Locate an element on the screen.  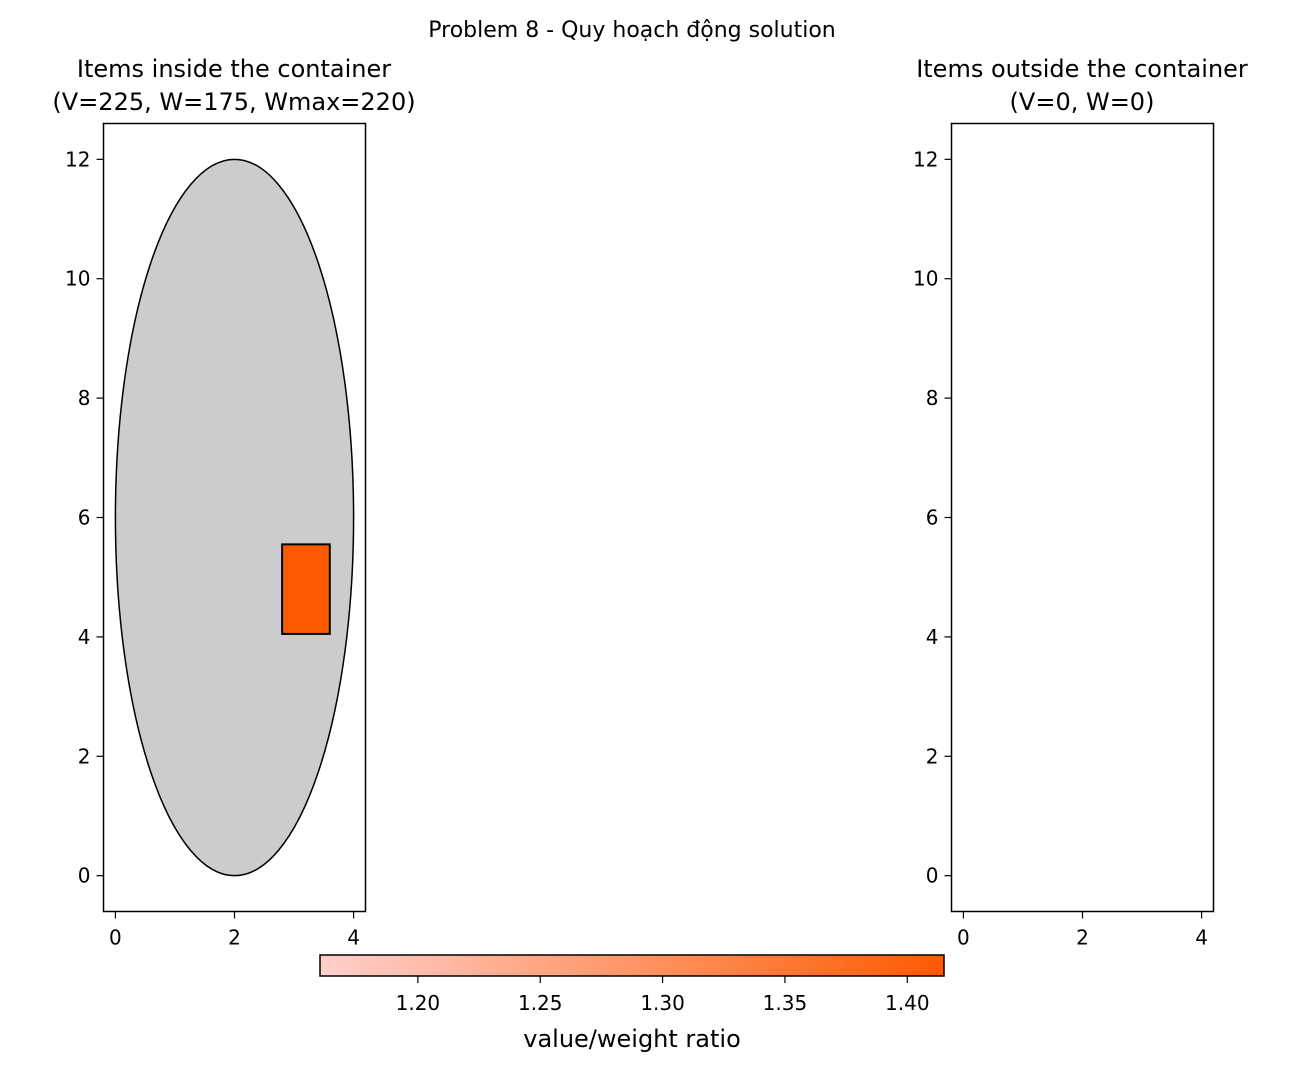
colorbar-ticks: 1.20 1.25 1.30 1.35 1.40 is located at coordinates (663, 995).